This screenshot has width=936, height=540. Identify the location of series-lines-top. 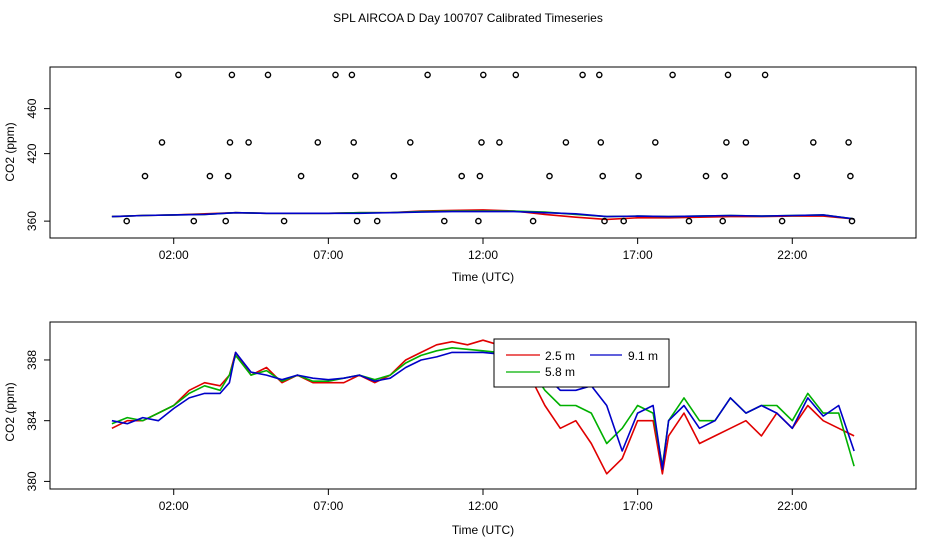
(483, 215).